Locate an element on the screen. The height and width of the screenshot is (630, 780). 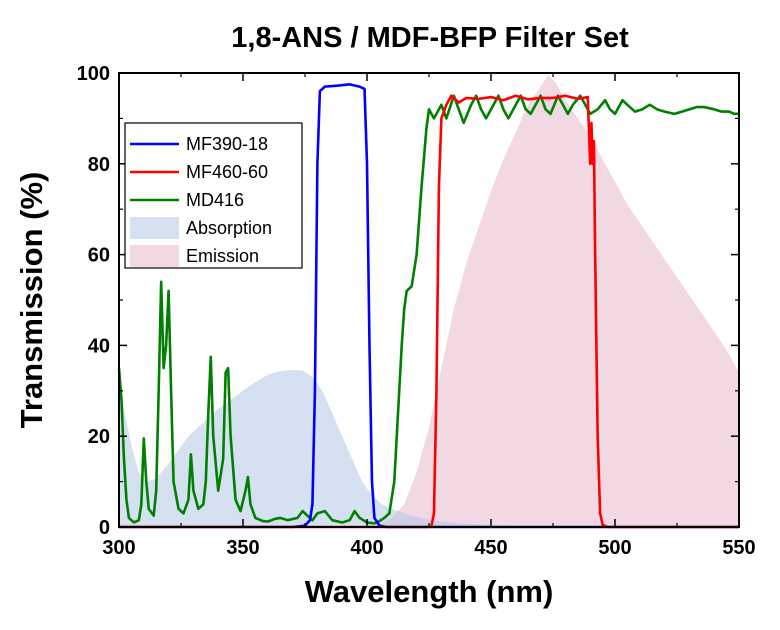
x-tick-label: 500 is located at coordinates (614, 548).